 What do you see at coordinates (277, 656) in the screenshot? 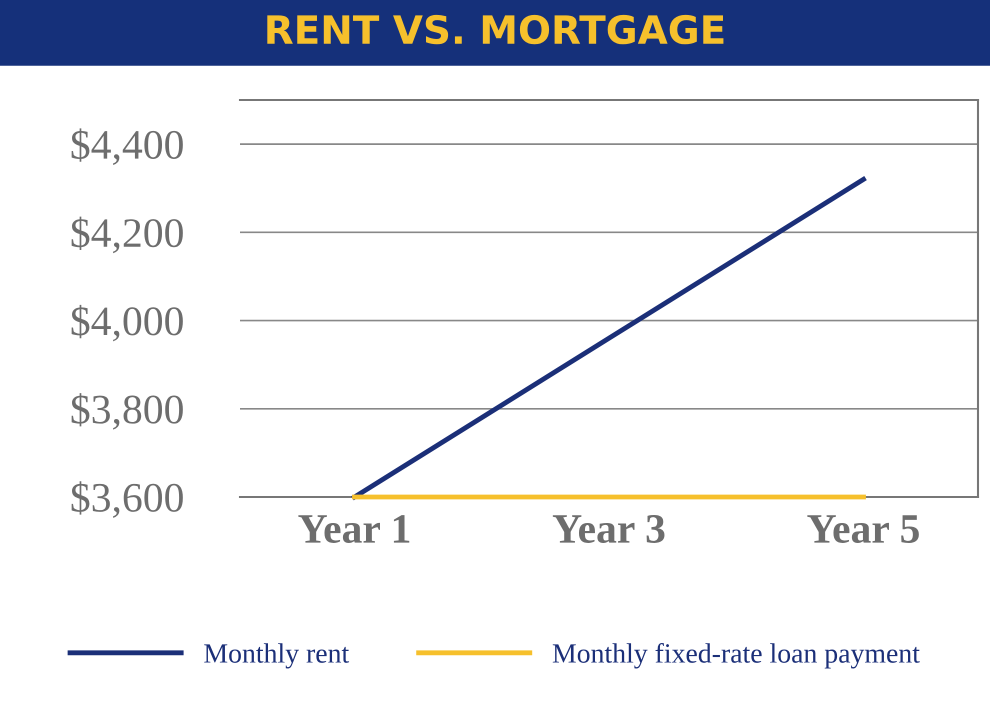
I see `legend-label: Monthly rent` at bounding box center [277, 656].